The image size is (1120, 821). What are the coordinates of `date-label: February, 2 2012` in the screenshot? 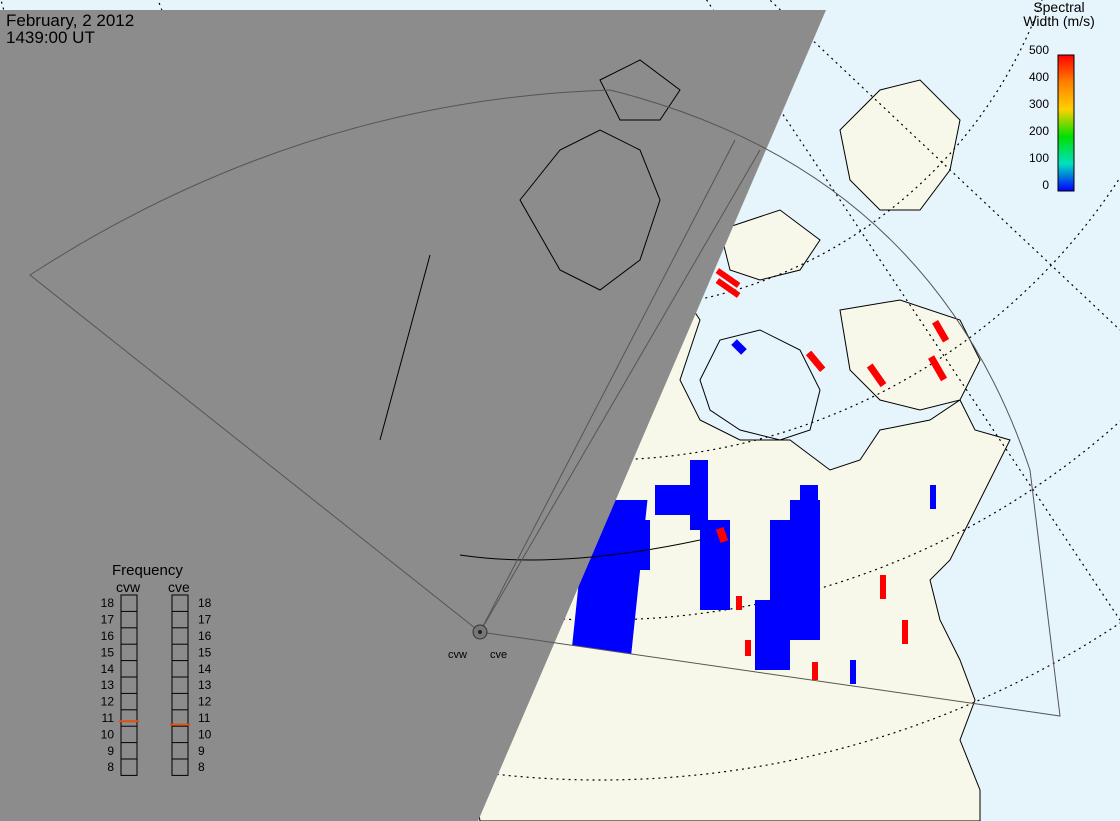 It's located at (70, 20).